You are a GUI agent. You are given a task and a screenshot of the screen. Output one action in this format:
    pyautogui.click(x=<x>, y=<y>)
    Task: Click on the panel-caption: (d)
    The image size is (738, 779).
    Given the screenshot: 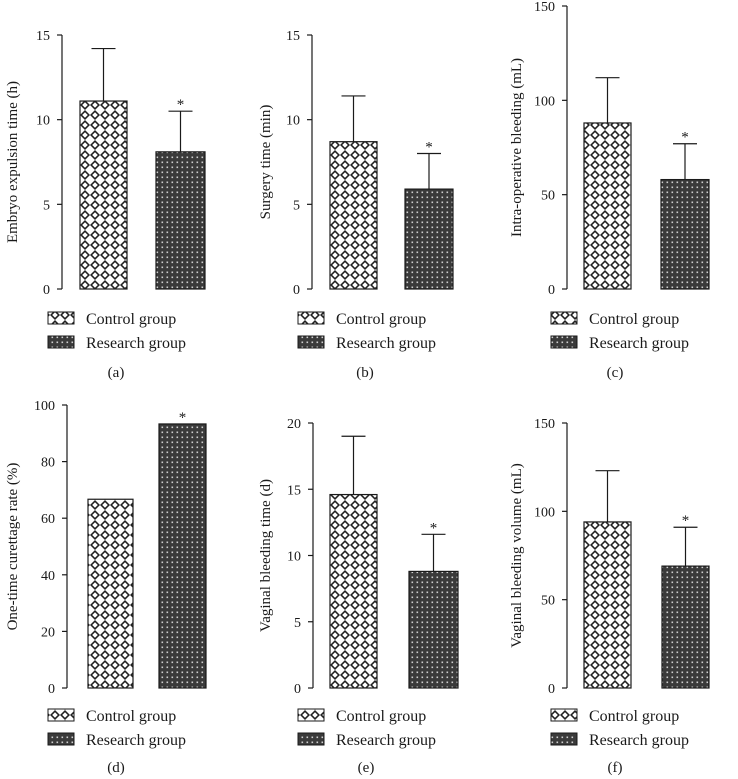 What is the action you would take?
    pyautogui.click(x=116, y=768)
    